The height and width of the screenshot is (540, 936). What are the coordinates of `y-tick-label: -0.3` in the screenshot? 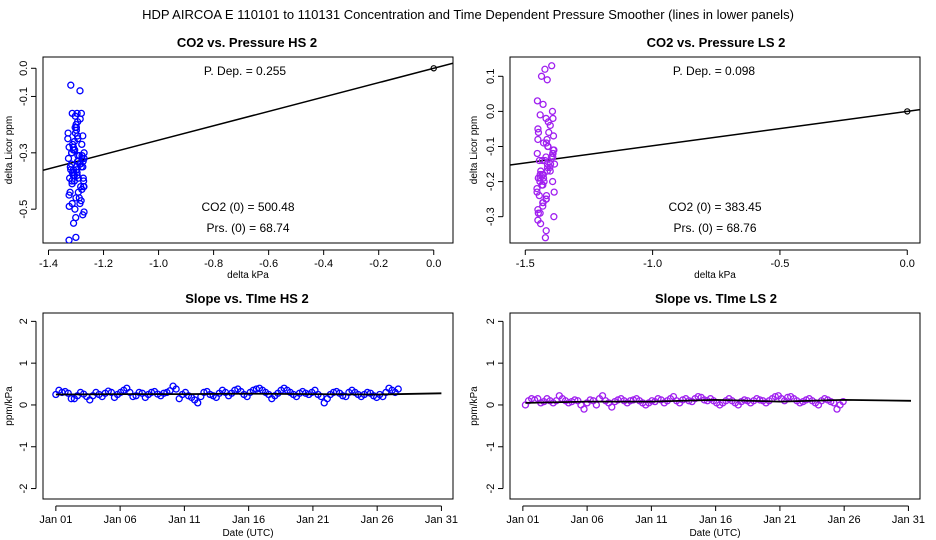 It's located at (491, 216).